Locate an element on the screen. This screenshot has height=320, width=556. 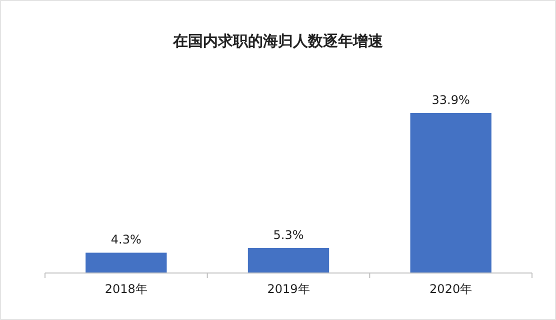
x-tick-label: 2018年 is located at coordinates (126, 289).